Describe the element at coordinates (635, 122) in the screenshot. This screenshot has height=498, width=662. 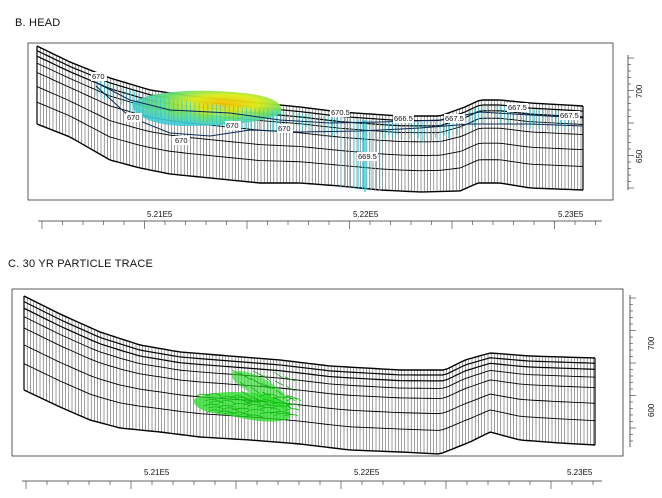
I see `panel-b-elevation-axis: 700 650` at that location.